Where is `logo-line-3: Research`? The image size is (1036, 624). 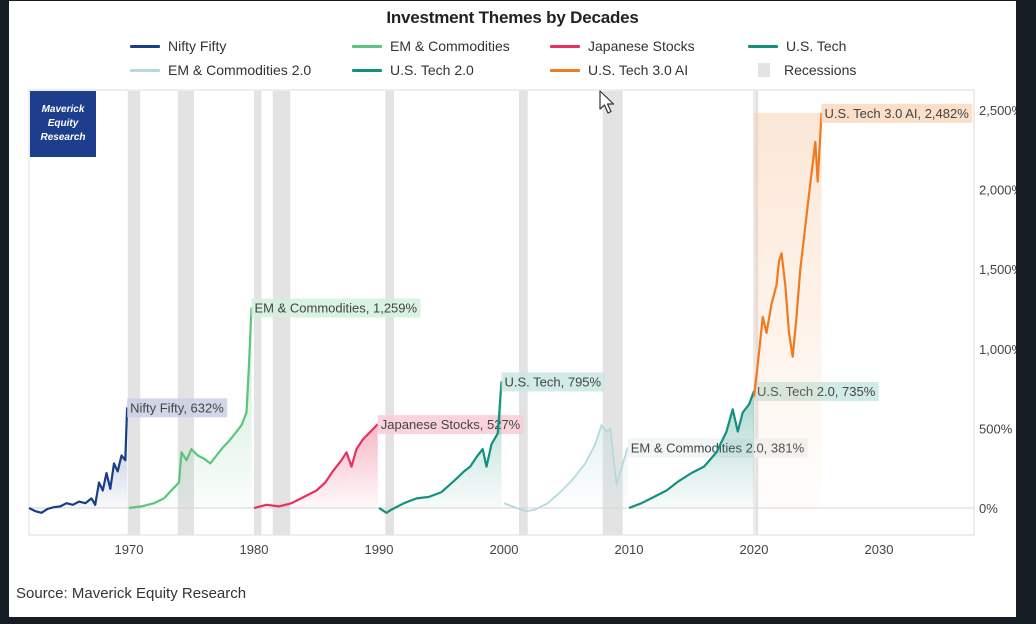 logo-line-3: Research is located at coordinates (63, 137).